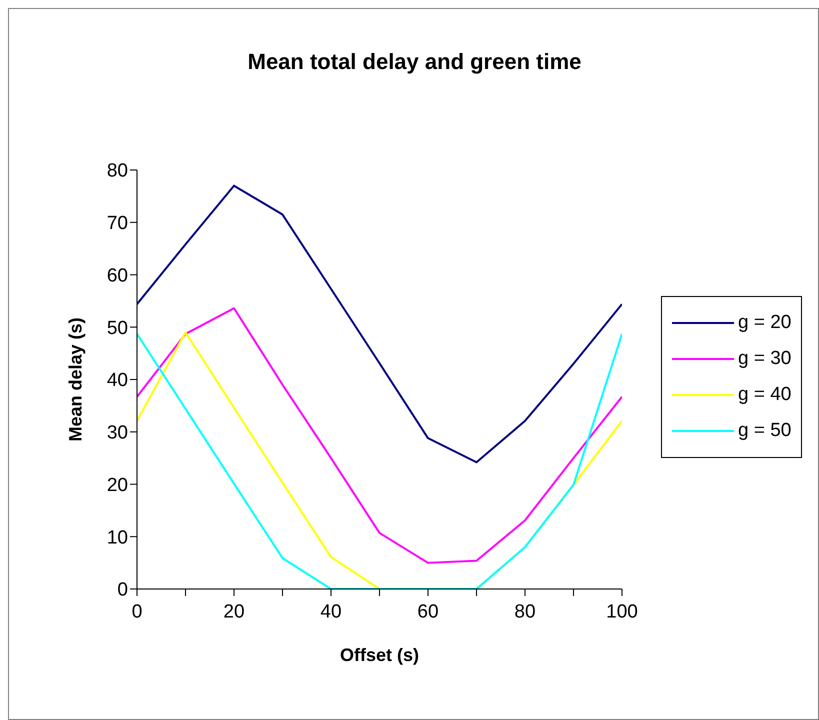 The image size is (819, 720). I want to click on y-tick-label: 30, so click(117, 433).